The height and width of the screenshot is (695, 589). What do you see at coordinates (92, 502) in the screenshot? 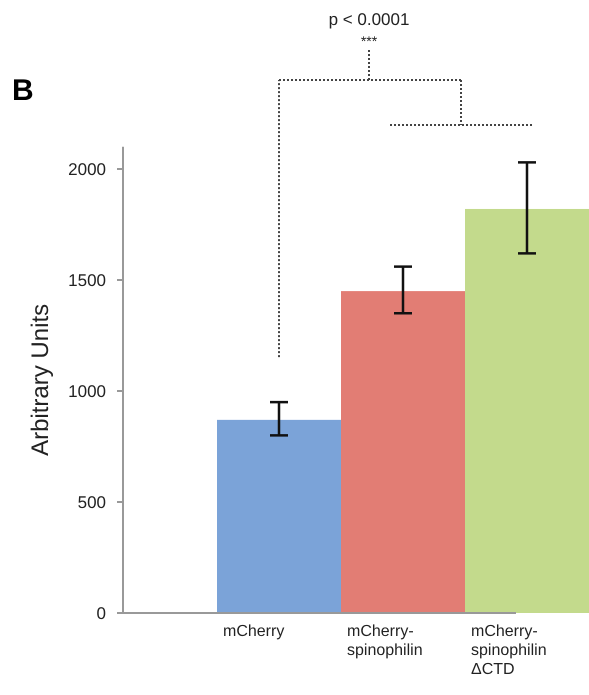
I see `y-tick-label: 500` at bounding box center [92, 502].